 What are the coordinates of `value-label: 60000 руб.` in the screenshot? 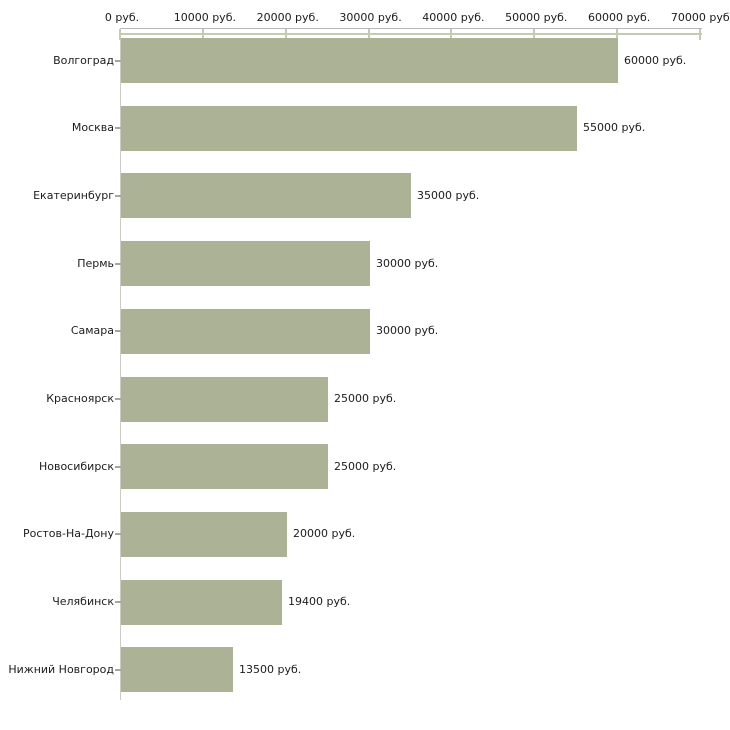 It's located at (655, 60).